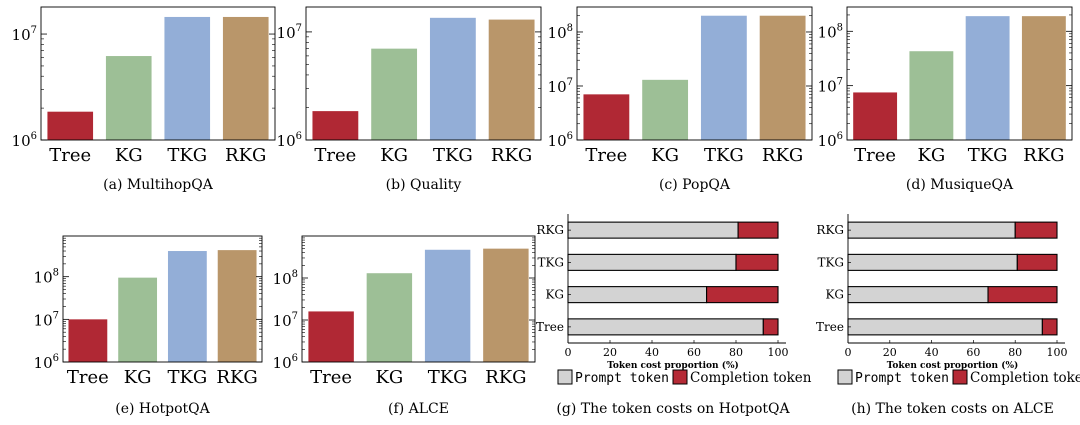  I want to click on segment-prompt-rkg, so click(653, 230).